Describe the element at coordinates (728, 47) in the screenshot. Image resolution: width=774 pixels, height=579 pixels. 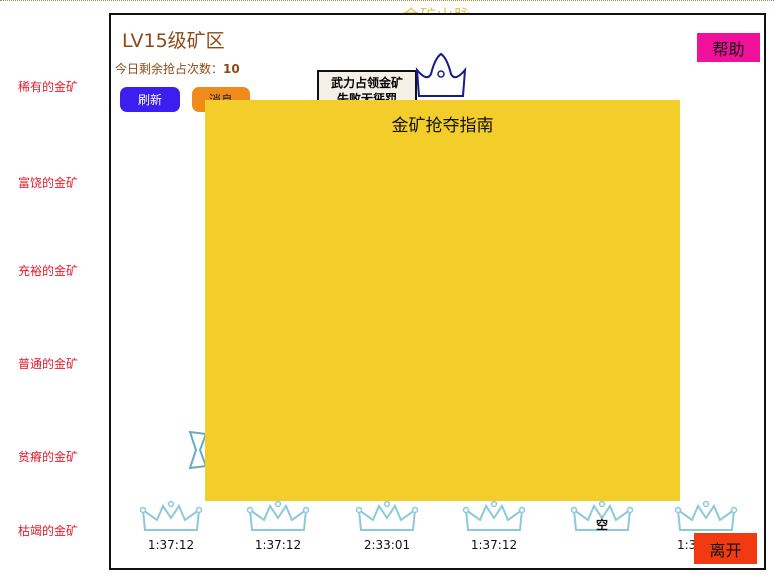
I see `help-button: 帮助` at that location.